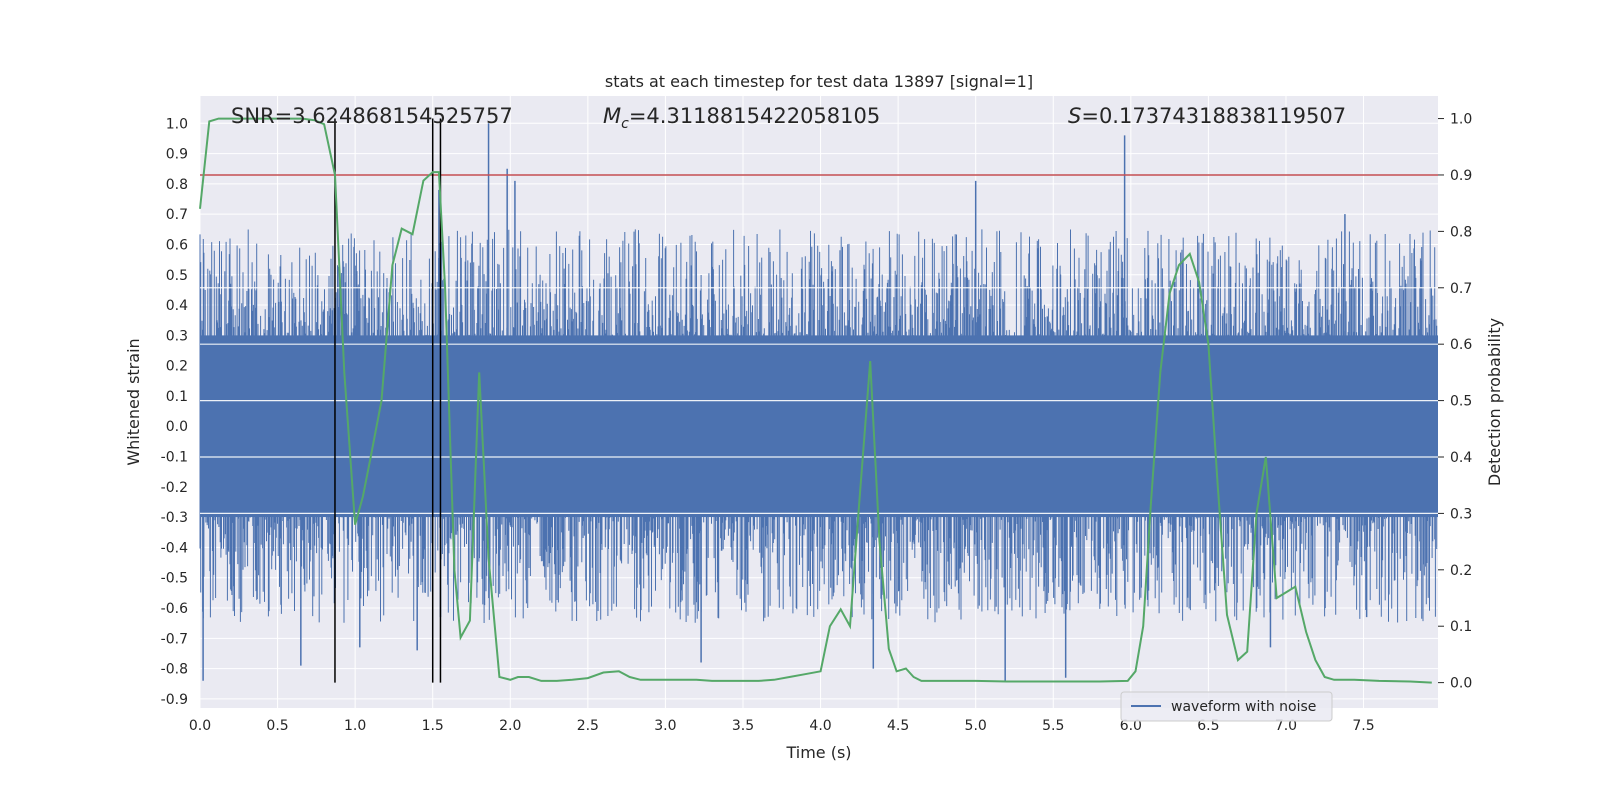 The height and width of the screenshot is (800, 1600). What do you see at coordinates (174, 458) in the screenshot?
I see `y-tick-label: -0.1` at bounding box center [174, 458].